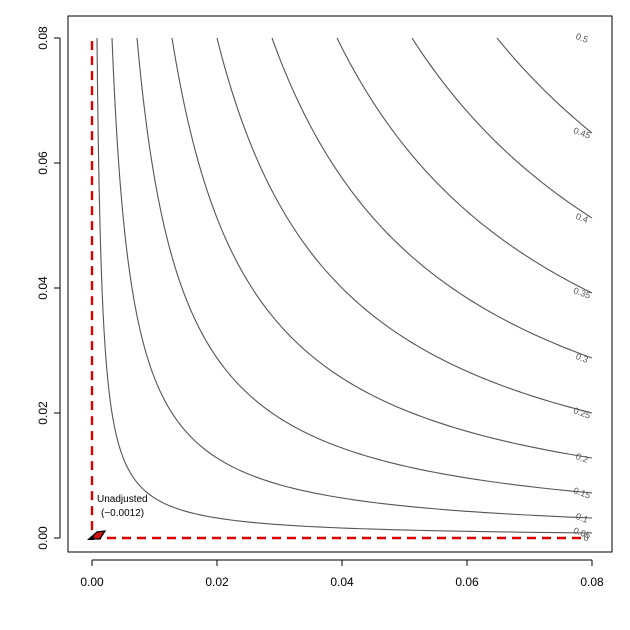 This screenshot has height=630, width=630. Describe the element at coordinates (581, 358) in the screenshot. I see `contour-label: 0.3` at that location.